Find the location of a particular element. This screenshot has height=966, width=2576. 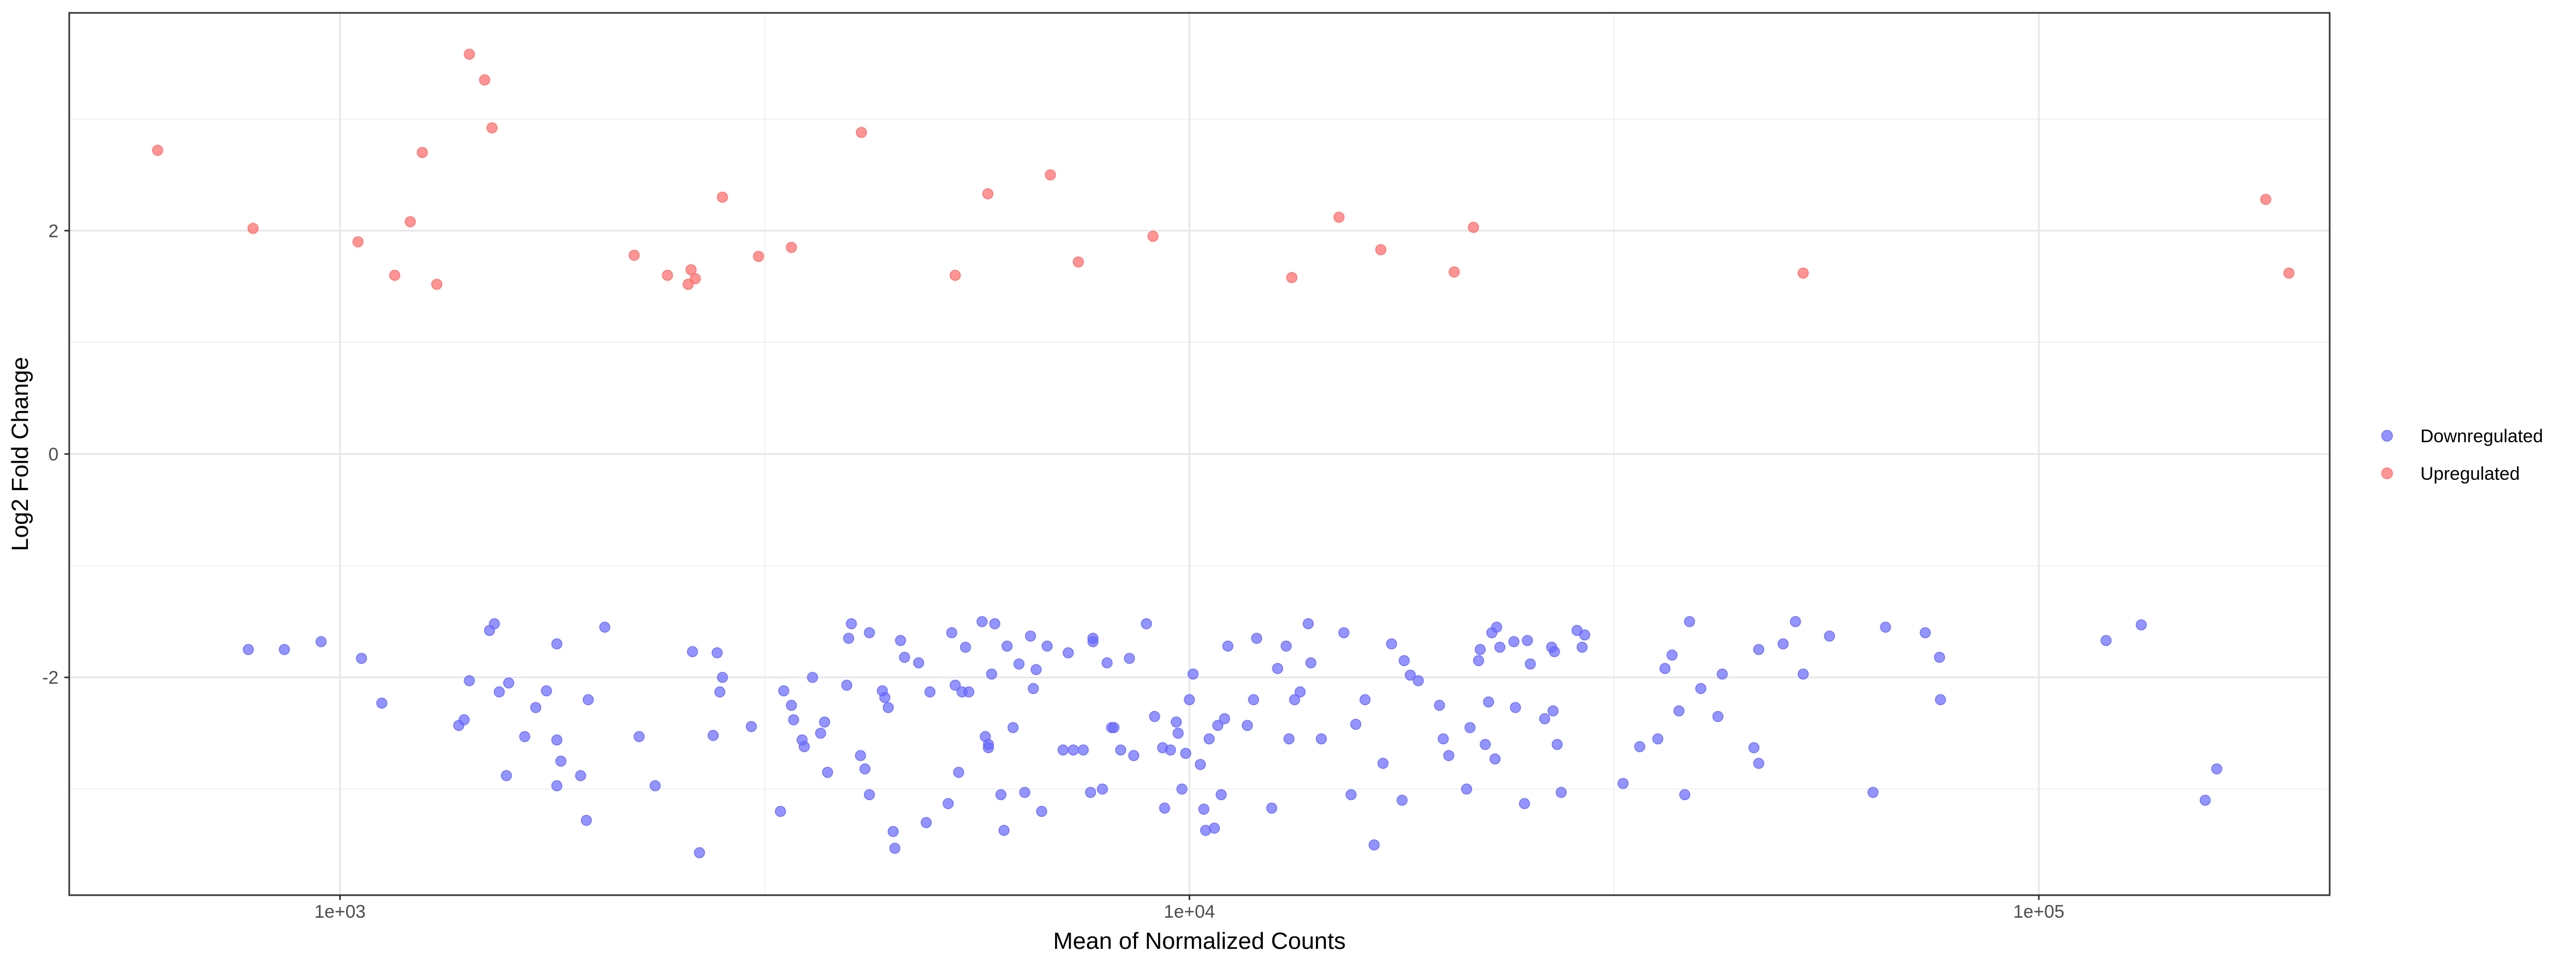

legend-item-upregulated: Upregulated is located at coordinates (2450, 474).